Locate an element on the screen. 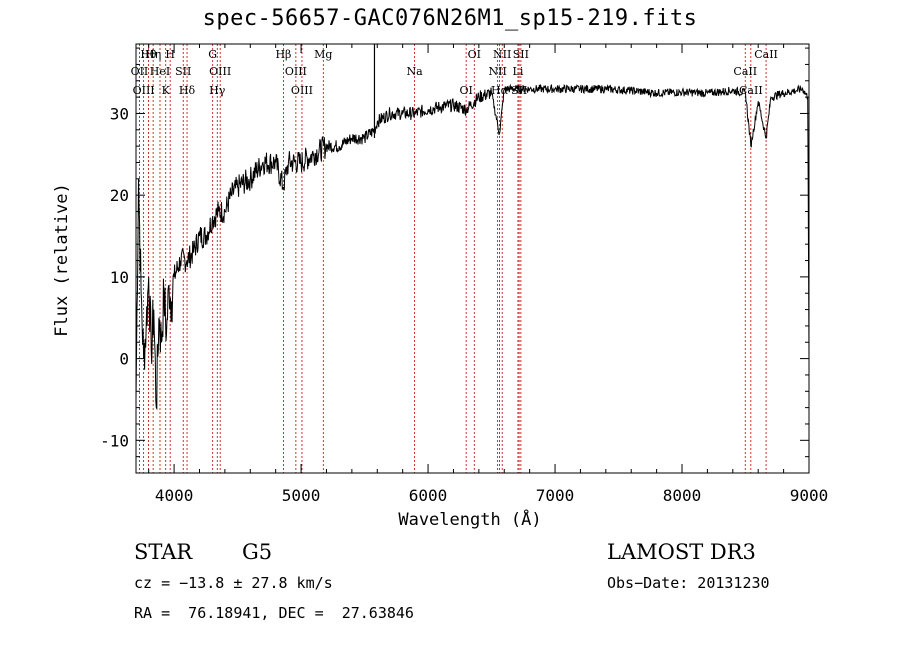 Image resolution: width=900 pixels, height=649 pixels. line-label: G is located at coordinates (212, 54).